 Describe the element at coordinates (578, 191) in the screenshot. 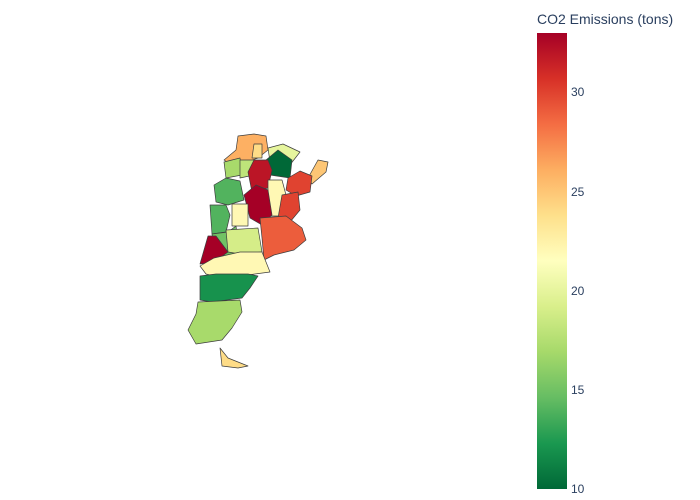

I see `colorbar-tick-label: 25` at that location.